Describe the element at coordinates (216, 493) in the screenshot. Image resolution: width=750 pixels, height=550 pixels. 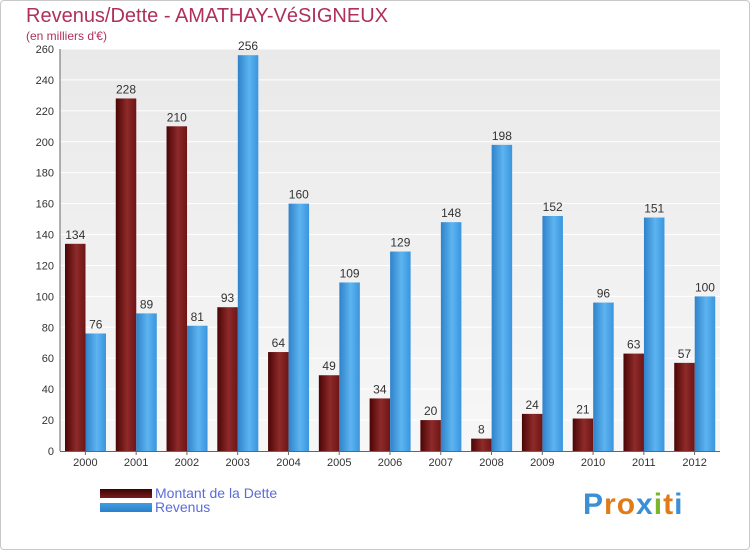
I see `legend-label-debt: Montant de la Dette` at that location.